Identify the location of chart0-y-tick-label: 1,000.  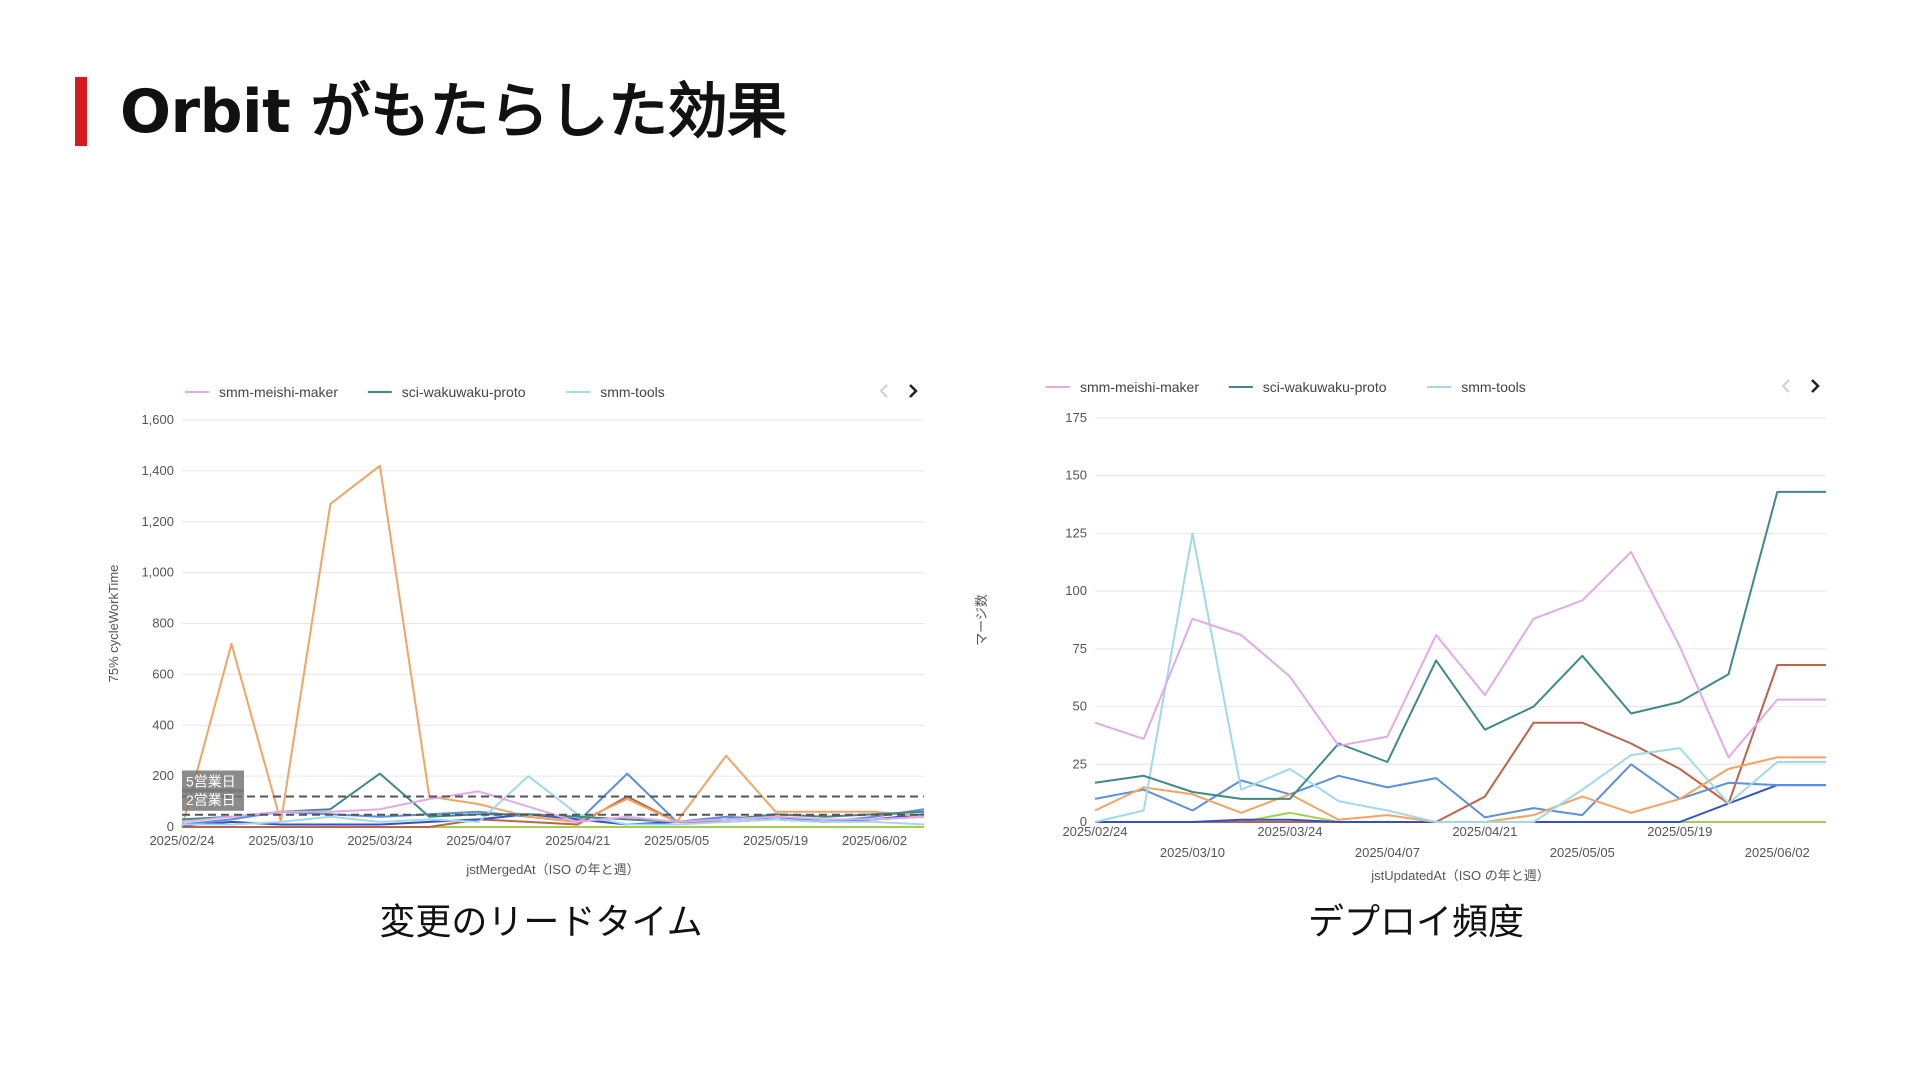
(157, 572).